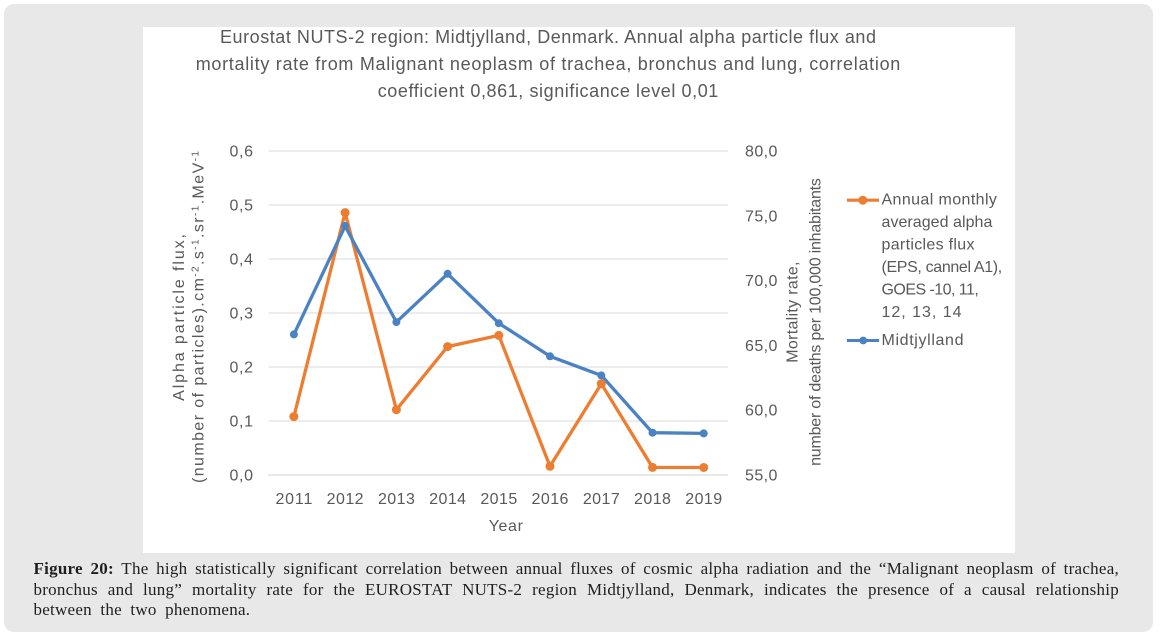 The width and height of the screenshot is (1162, 638). Describe the element at coordinates (939, 199) in the screenshot. I see `svg-text: Annual monthly` at that location.